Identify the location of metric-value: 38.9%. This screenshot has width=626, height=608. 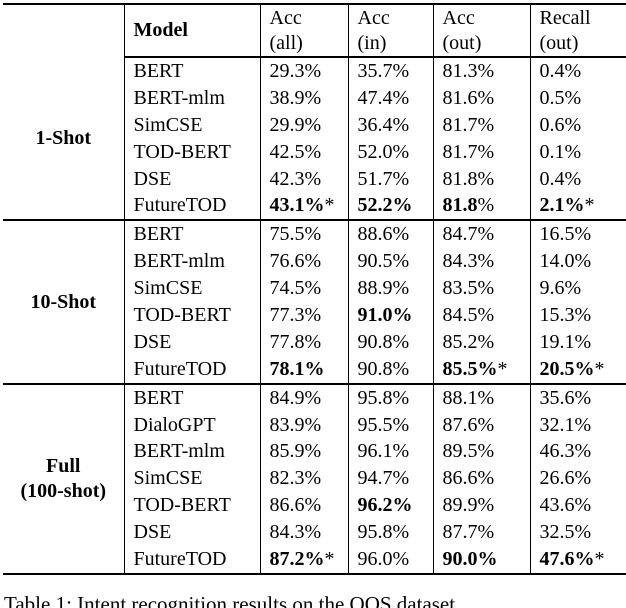
(295, 97).